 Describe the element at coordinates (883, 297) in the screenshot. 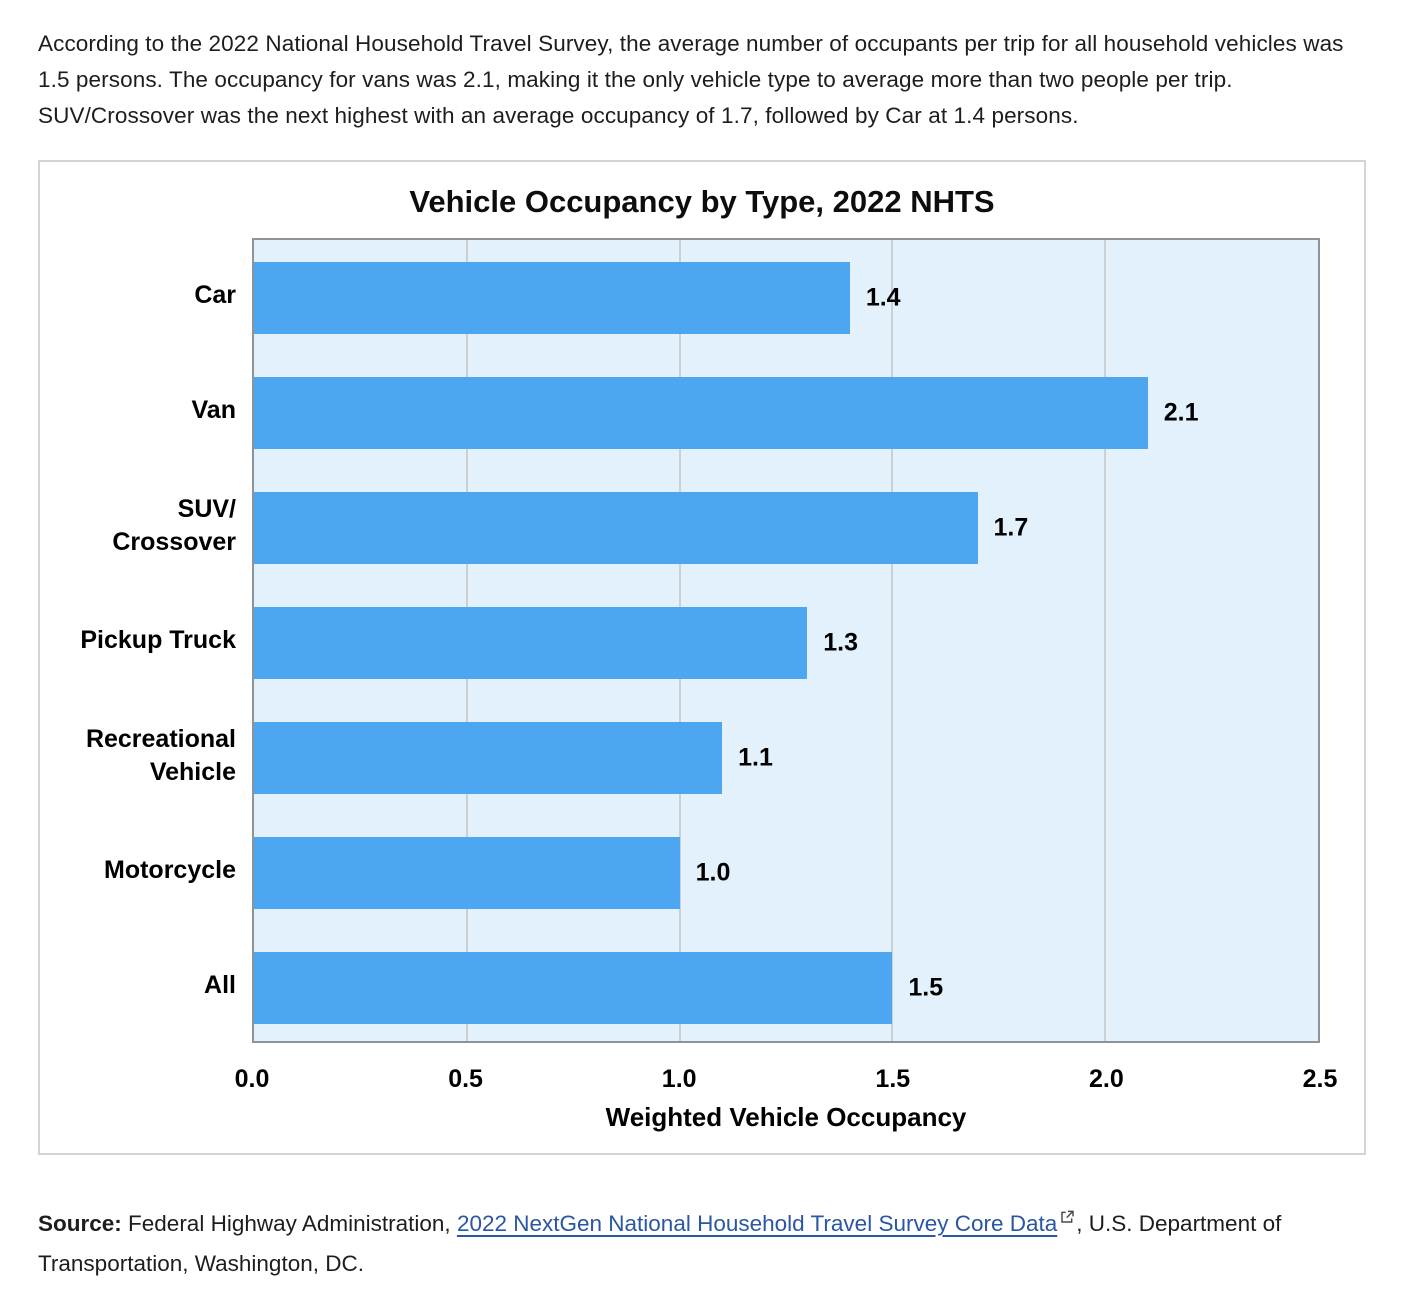

I see `bar-value-label-car: 1.4` at that location.